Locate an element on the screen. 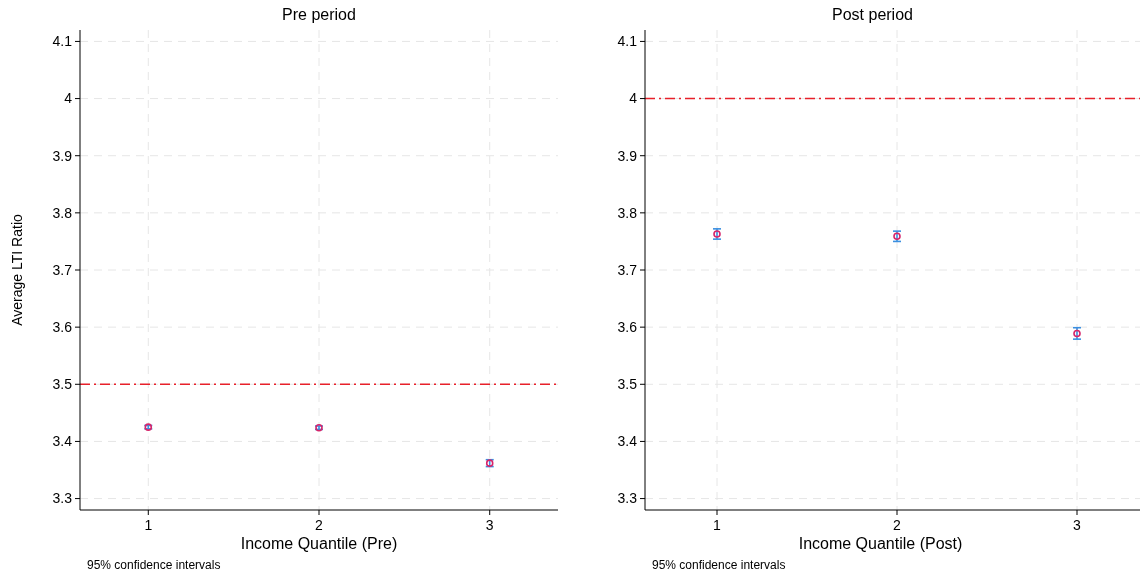  chart-title: Post period is located at coordinates (872, 14).